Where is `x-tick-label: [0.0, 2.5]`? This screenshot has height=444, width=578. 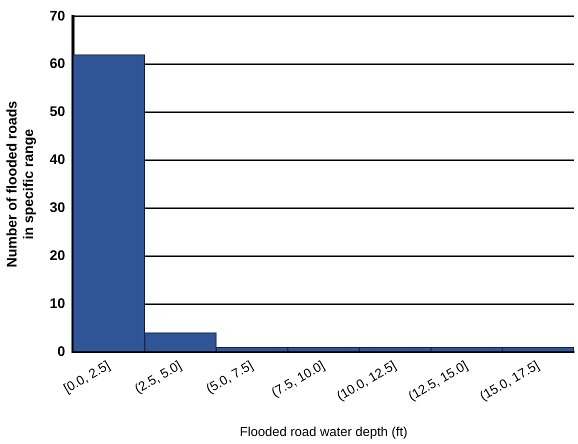
x-tick-label: [0.0, 2.5] is located at coordinates (86, 376).